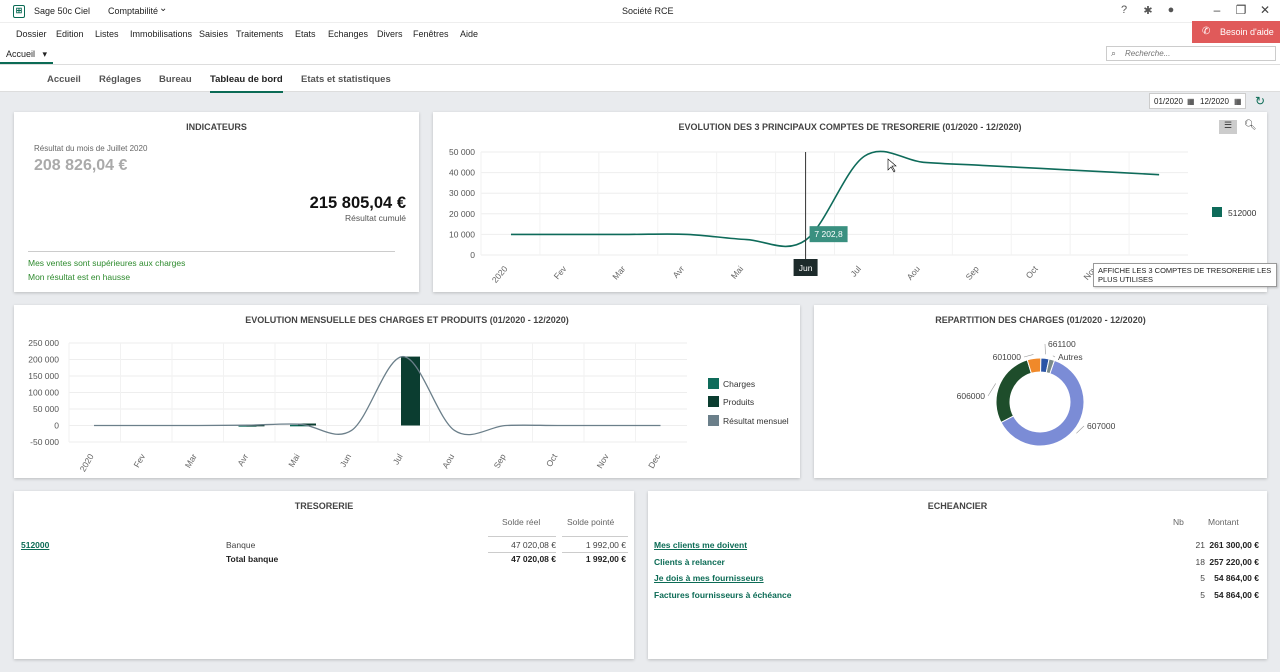 Image resolution: width=1280 pixels, height=672 pixels. I want to click on tab-accueil: Accueil ▾, so click(27, 54).